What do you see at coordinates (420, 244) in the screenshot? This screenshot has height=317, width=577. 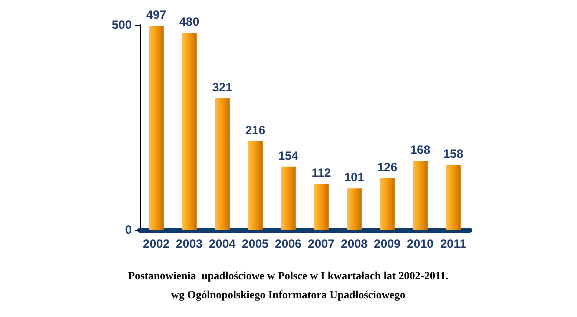 I see `x-tick-label: 2010` at bounding box center [420, 244].